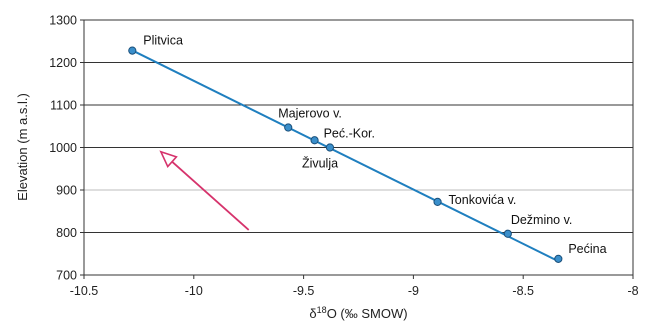 Image resolution: width=646 pixels, height=323 pixels. Describe the element at coordinates (322, 310) in the screenshot. I see `x-axis-title-superscript: 18` at that location.